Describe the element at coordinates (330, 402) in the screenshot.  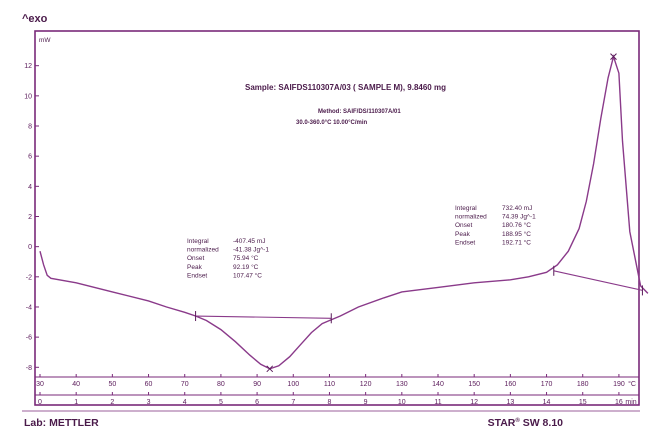
I see `time-tick-label: 8` at that location.